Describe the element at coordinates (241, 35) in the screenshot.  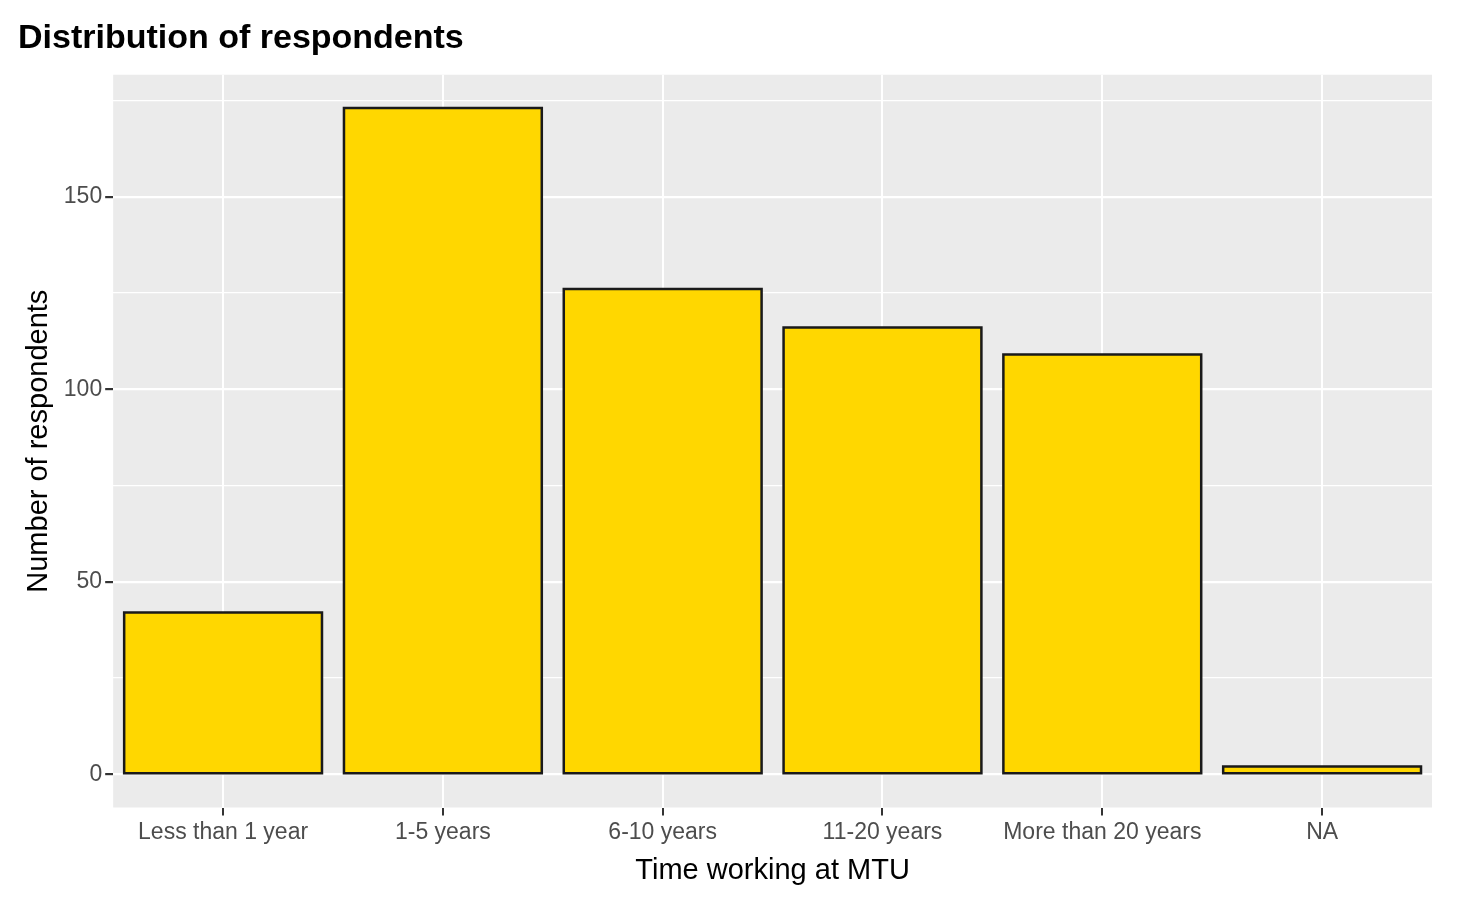
I see `chart-title: Distribution of respondents` at that location.